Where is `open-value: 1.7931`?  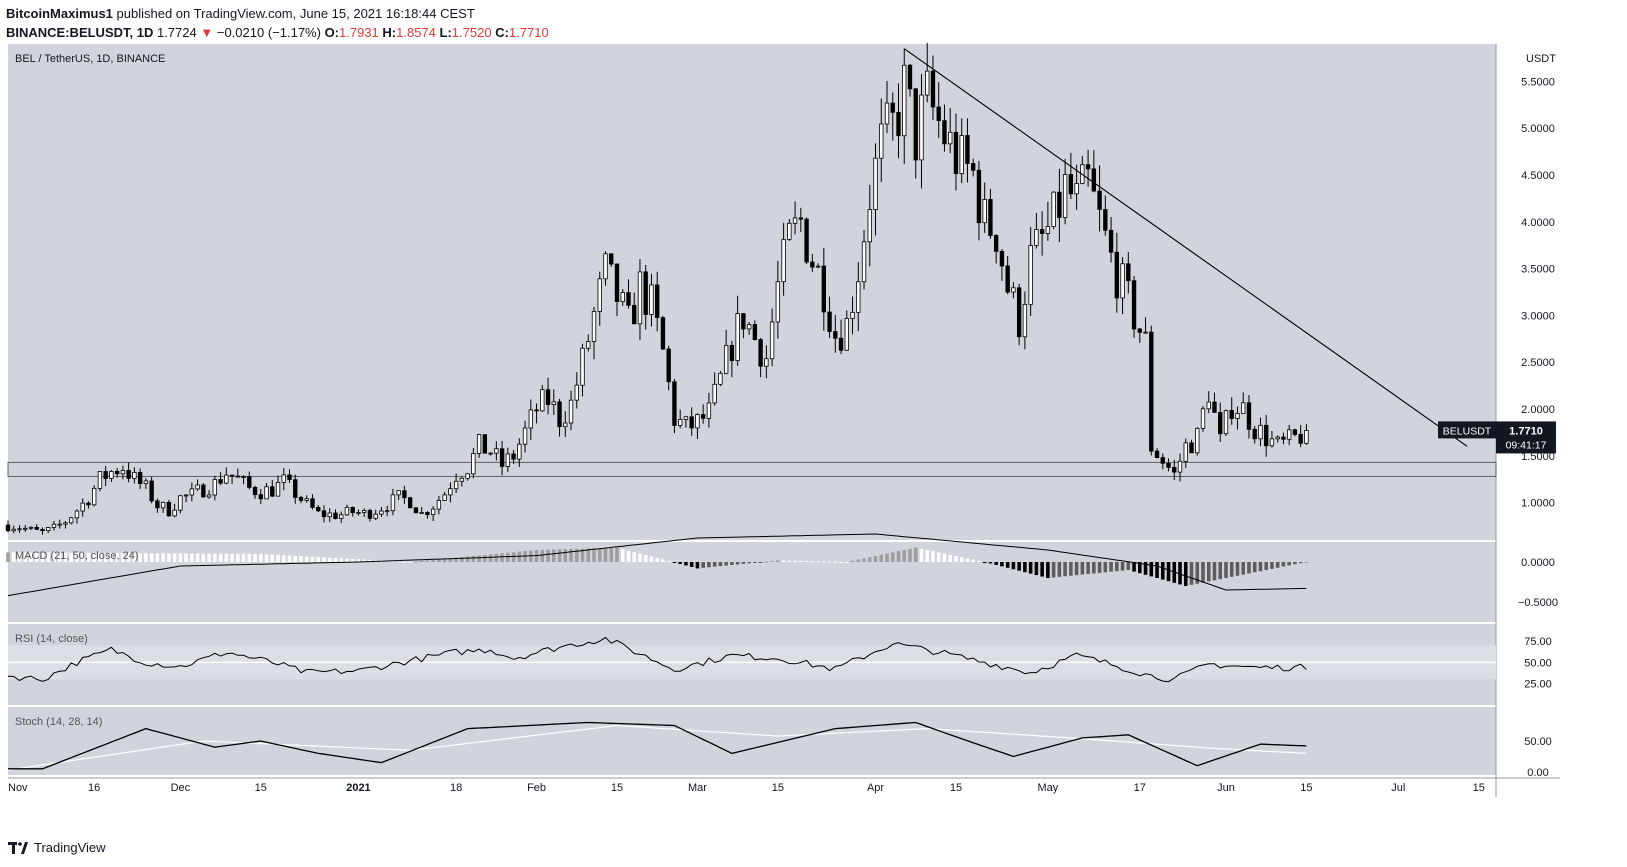
open-value: 1.7931 is located at coordinates (359, 32).